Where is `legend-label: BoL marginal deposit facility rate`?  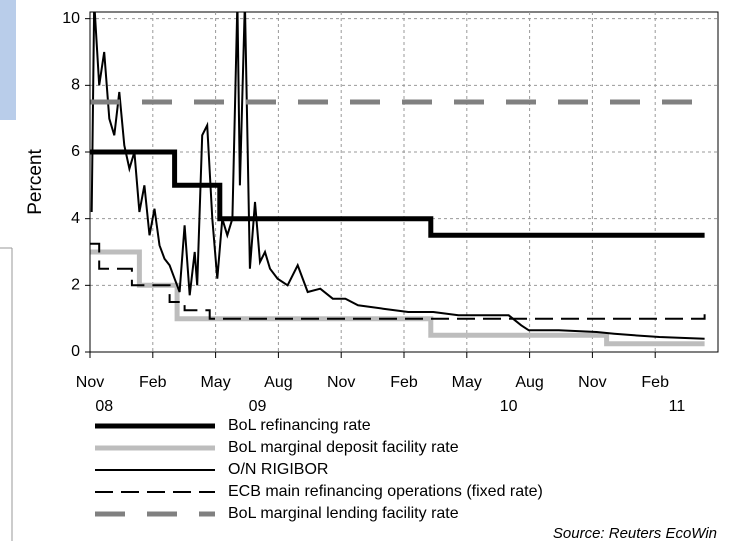
legend-label: BoL marginal deposit facility rate is located at coordinates (343, 447).